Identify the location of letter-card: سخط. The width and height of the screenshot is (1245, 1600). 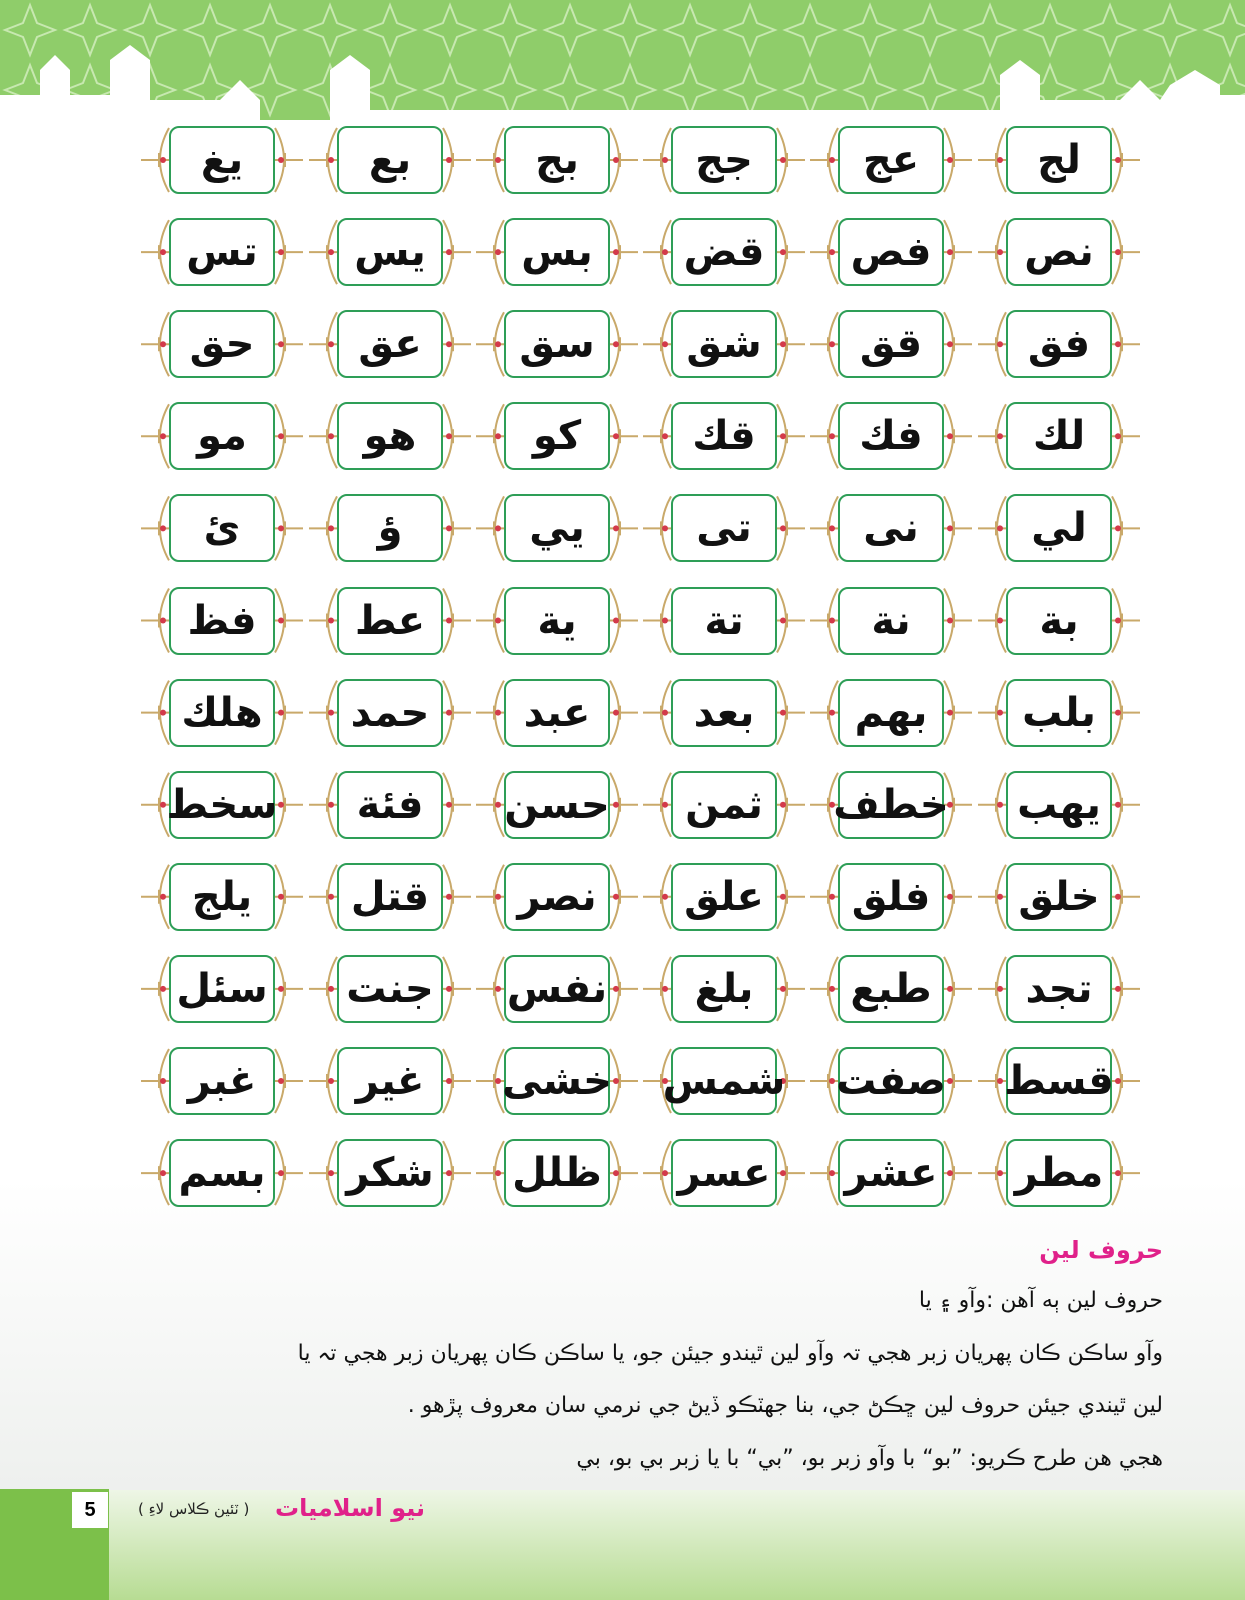
(222, 804).